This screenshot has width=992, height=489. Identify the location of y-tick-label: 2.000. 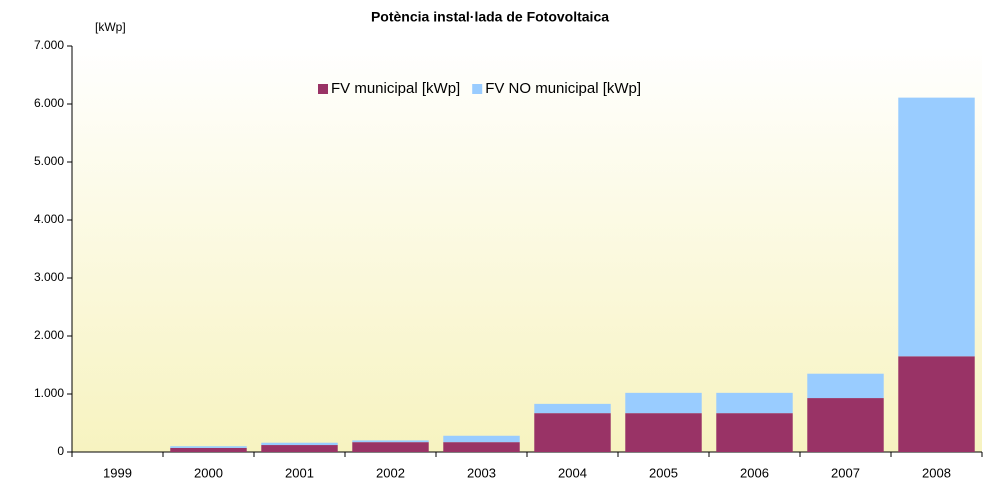
(49, 335).